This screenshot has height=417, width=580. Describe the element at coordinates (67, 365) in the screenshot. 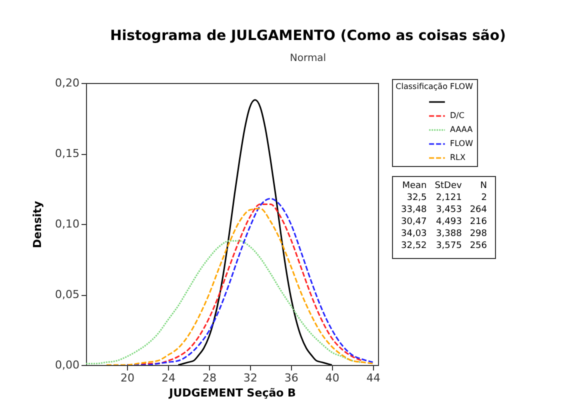

I see `y-tick-label: 0,00` at that location.